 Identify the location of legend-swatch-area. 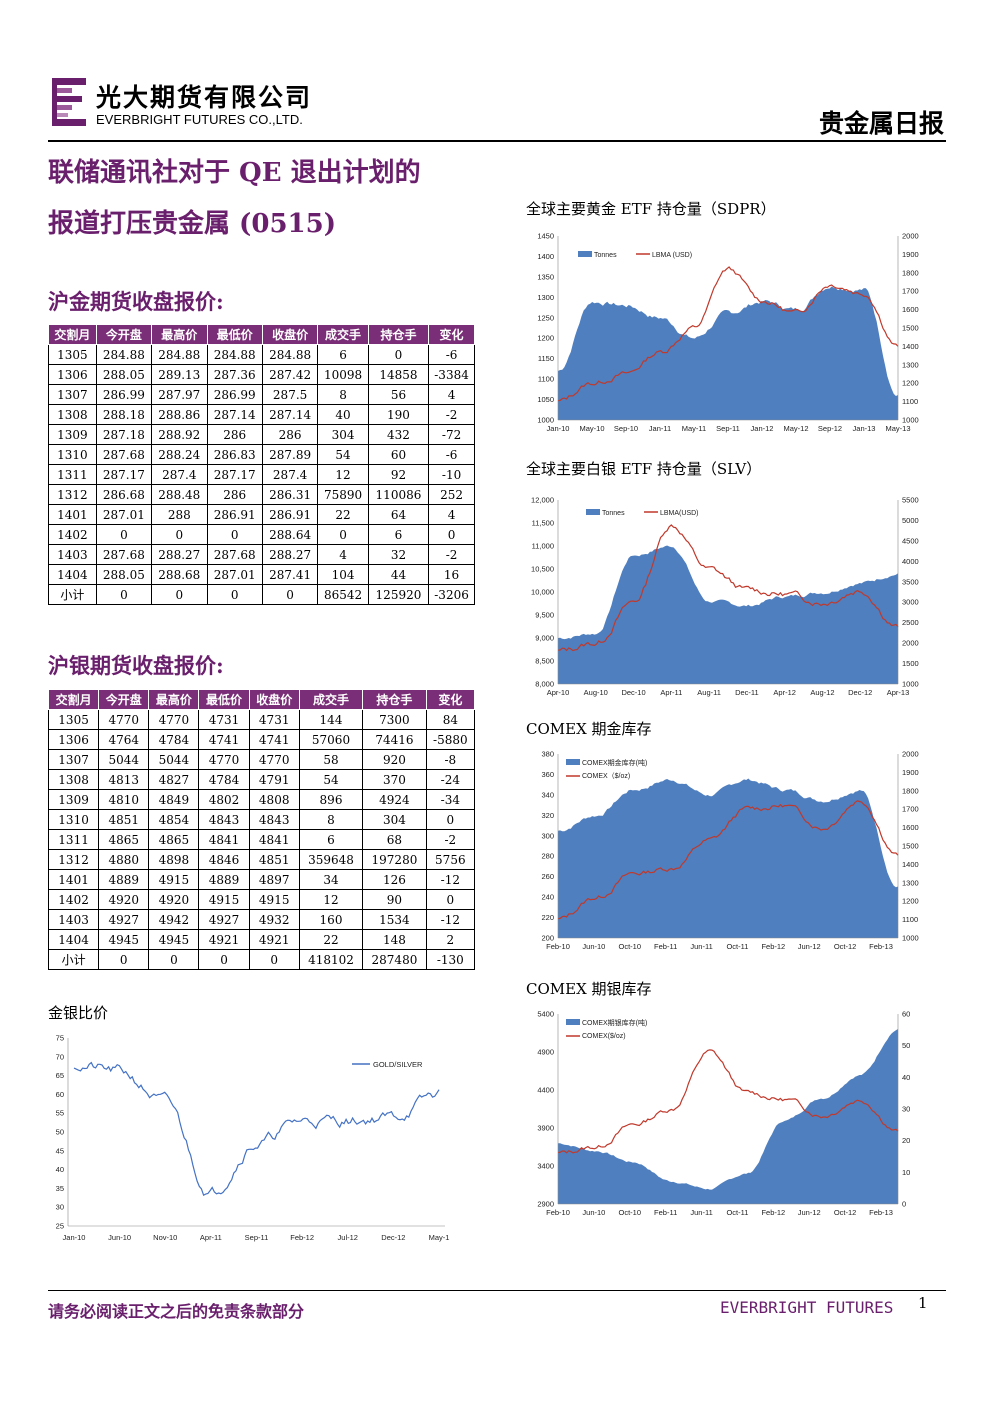
(585, 254).